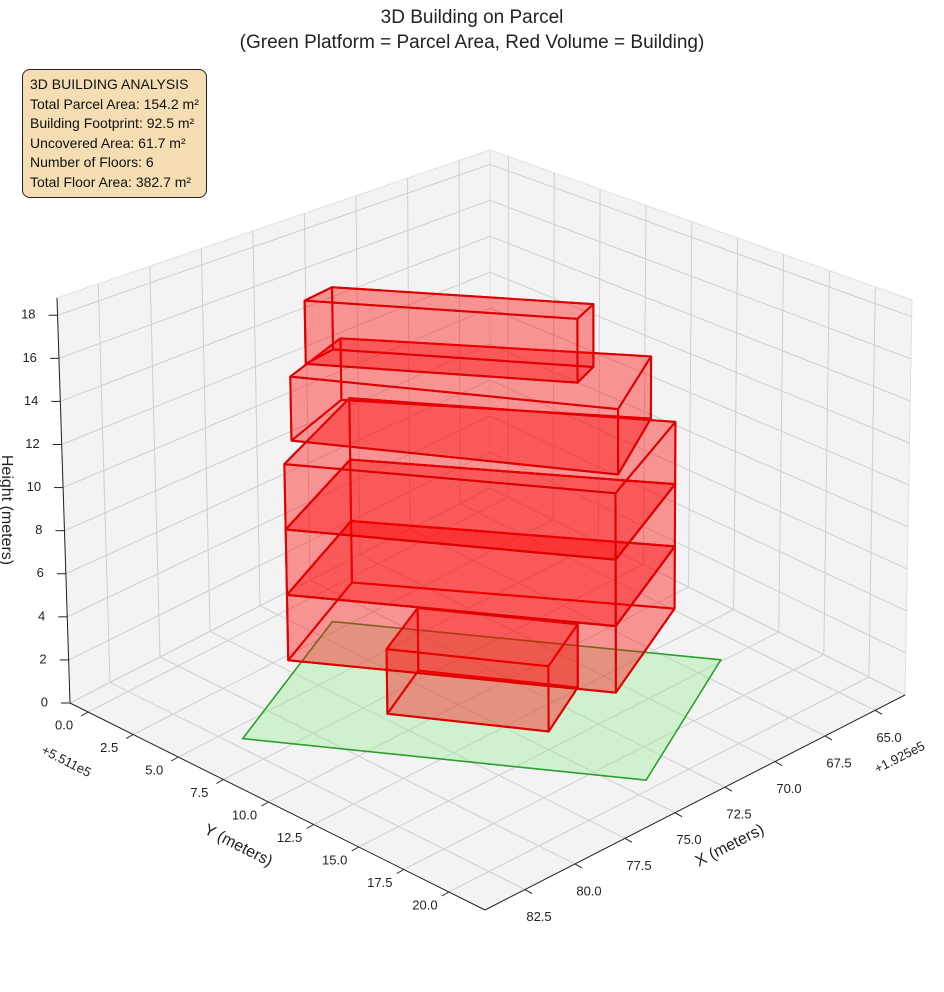 The height and width of the screenshot is (992, 944). I want to click on z-tick-label: 10, so click(34, 486).